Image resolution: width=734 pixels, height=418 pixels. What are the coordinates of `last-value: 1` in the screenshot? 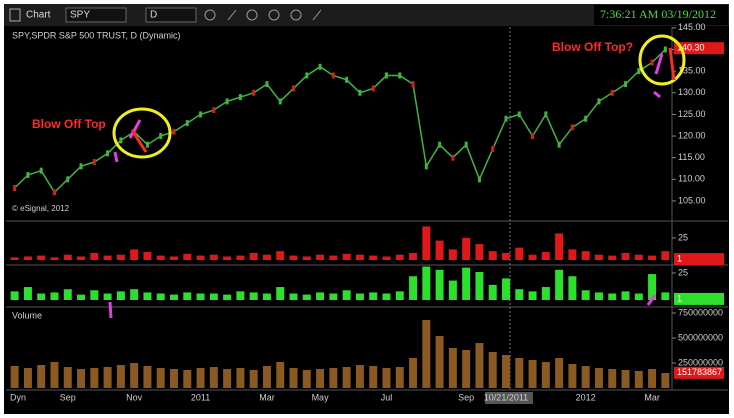 It's located at (679, 258).